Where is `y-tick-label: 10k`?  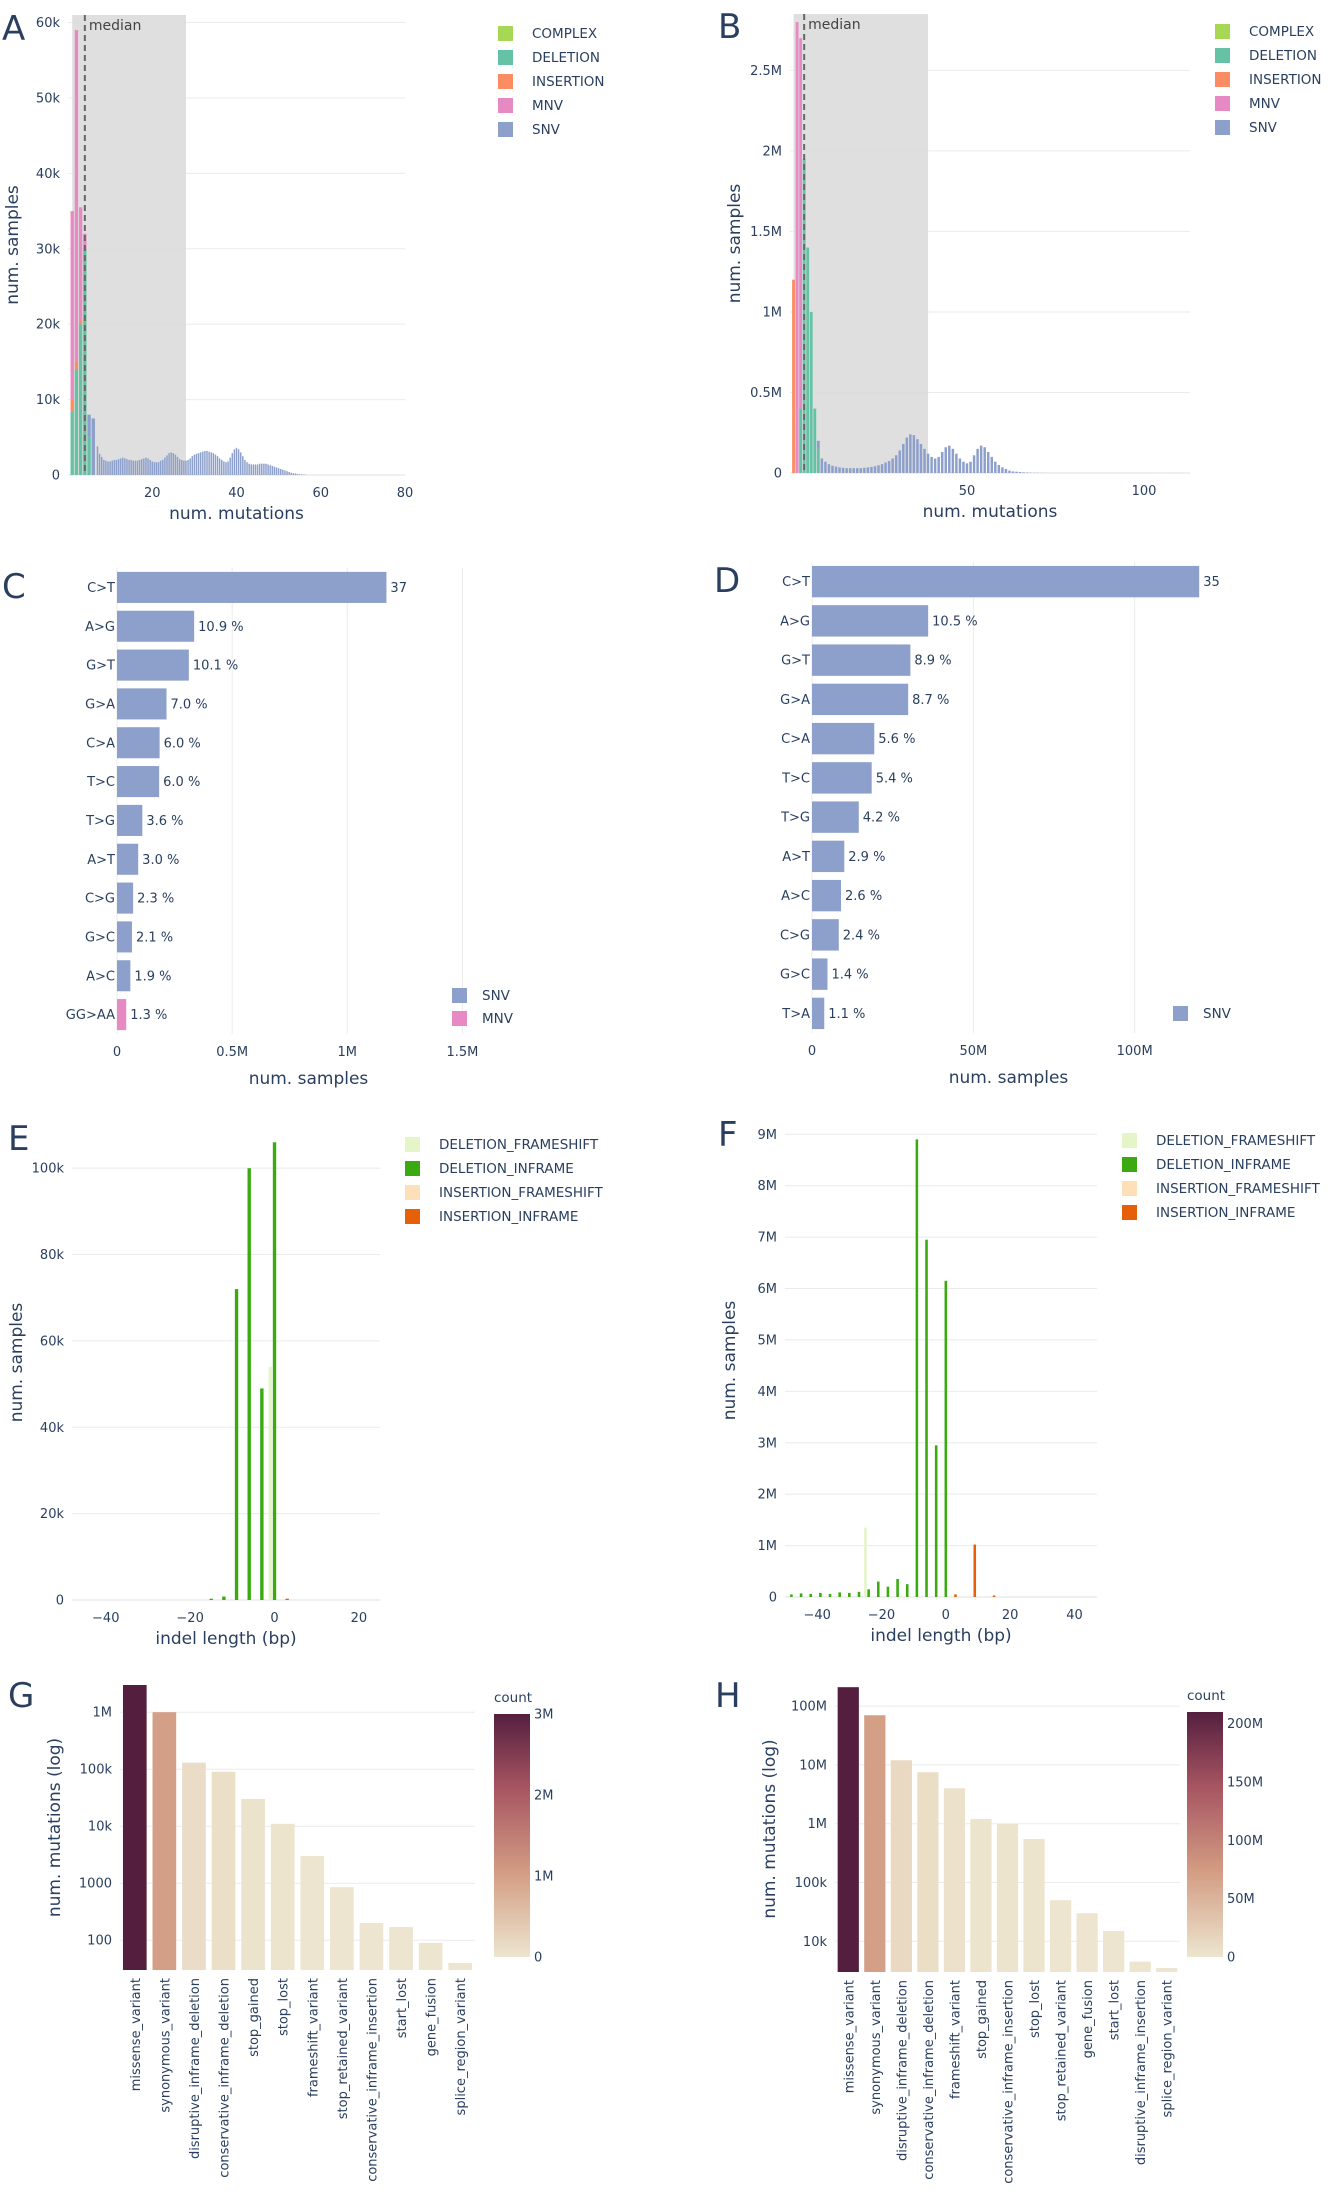 y-tick-label: 10k is located at coordinates (815, 1942).